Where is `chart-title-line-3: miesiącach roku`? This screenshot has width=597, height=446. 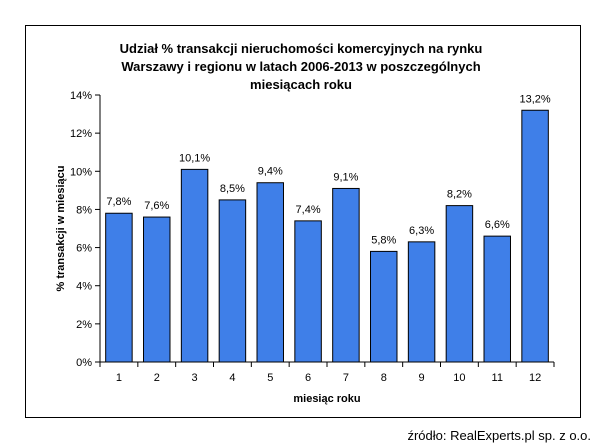
chart-title-line-3: miesiącach roku is located at coordinates (301, 84).